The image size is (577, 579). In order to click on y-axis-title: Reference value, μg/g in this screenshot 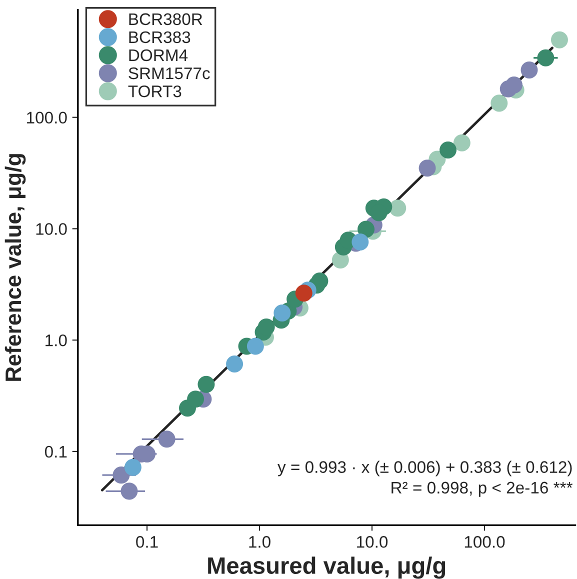, I will do `click(15, 267)`.